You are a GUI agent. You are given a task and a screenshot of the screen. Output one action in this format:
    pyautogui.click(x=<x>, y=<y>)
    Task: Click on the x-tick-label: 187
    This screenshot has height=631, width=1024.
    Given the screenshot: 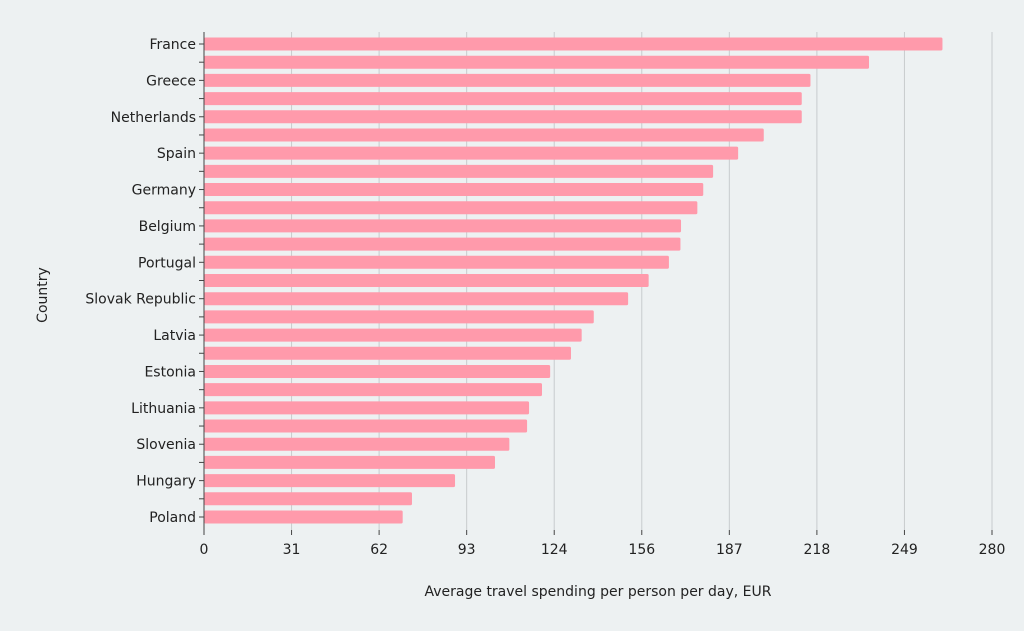 What is the action you would take?
    pyautogui.click(x=729, y=550)
    